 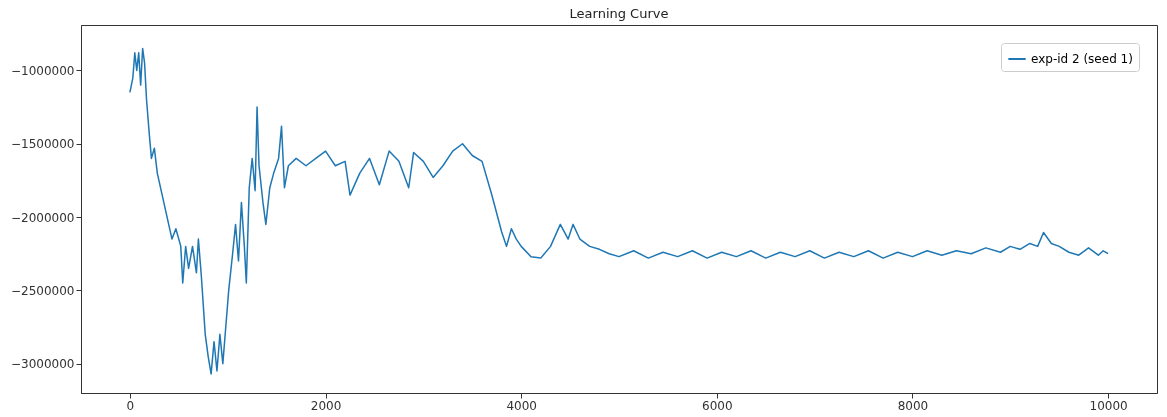 What do you see at coordinates (913, 405) in the screenshot?
I see `x-tick-label: 8000` at bounding box center [913, 405].